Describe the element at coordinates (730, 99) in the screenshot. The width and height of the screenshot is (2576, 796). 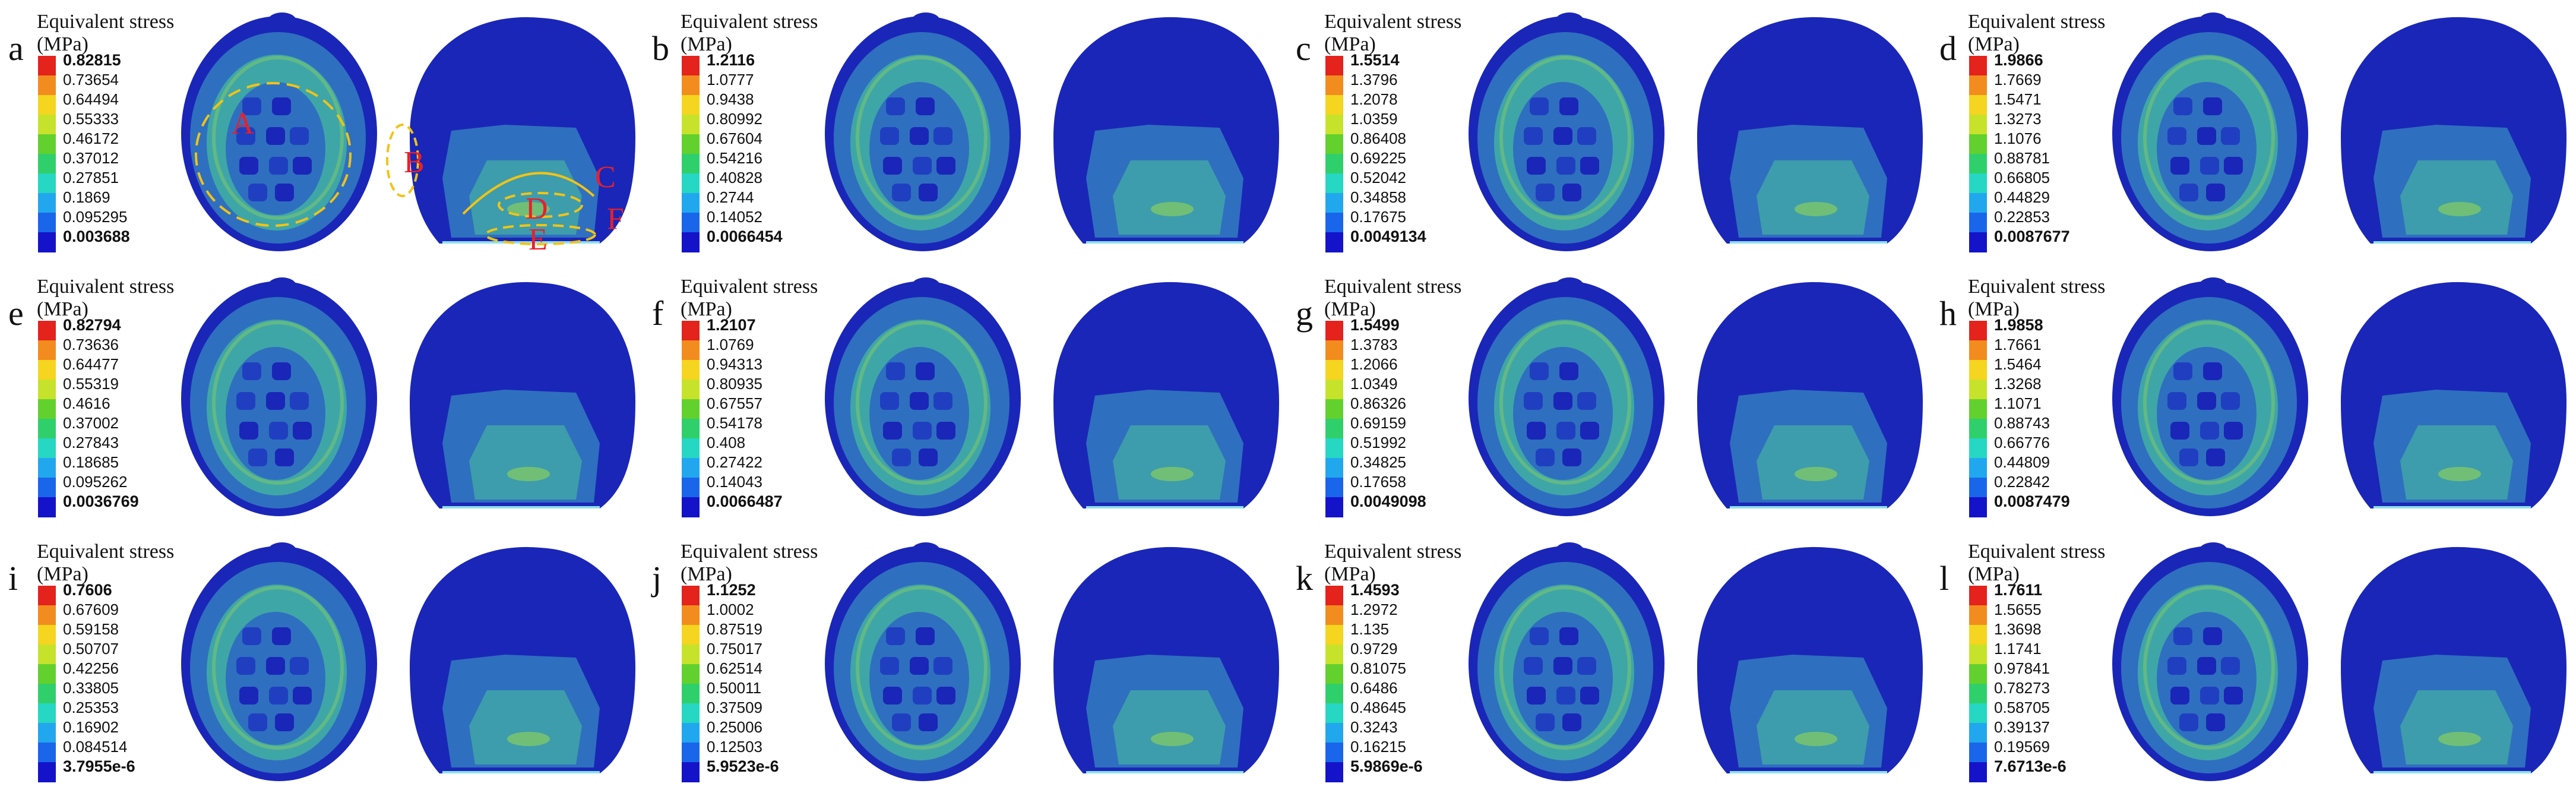
I see `legend-value: 0.9438` at that location.